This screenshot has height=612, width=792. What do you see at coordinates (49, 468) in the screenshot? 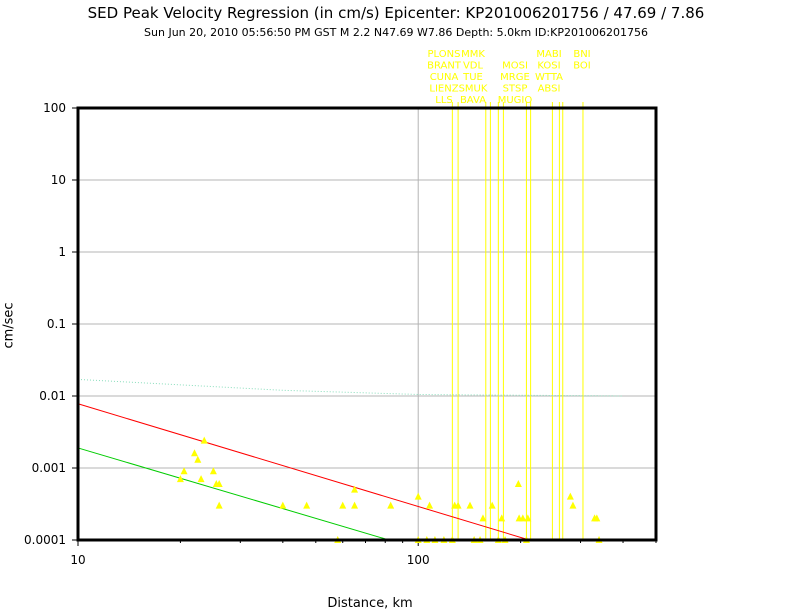
I see `y-tick-label: 0.001` at bounding box center [49, 468].